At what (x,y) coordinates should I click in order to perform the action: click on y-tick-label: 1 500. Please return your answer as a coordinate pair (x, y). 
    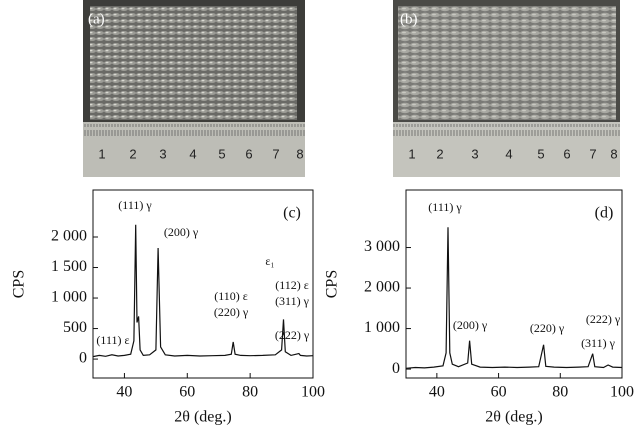
    Looking at the image, I should click on (69, 266).